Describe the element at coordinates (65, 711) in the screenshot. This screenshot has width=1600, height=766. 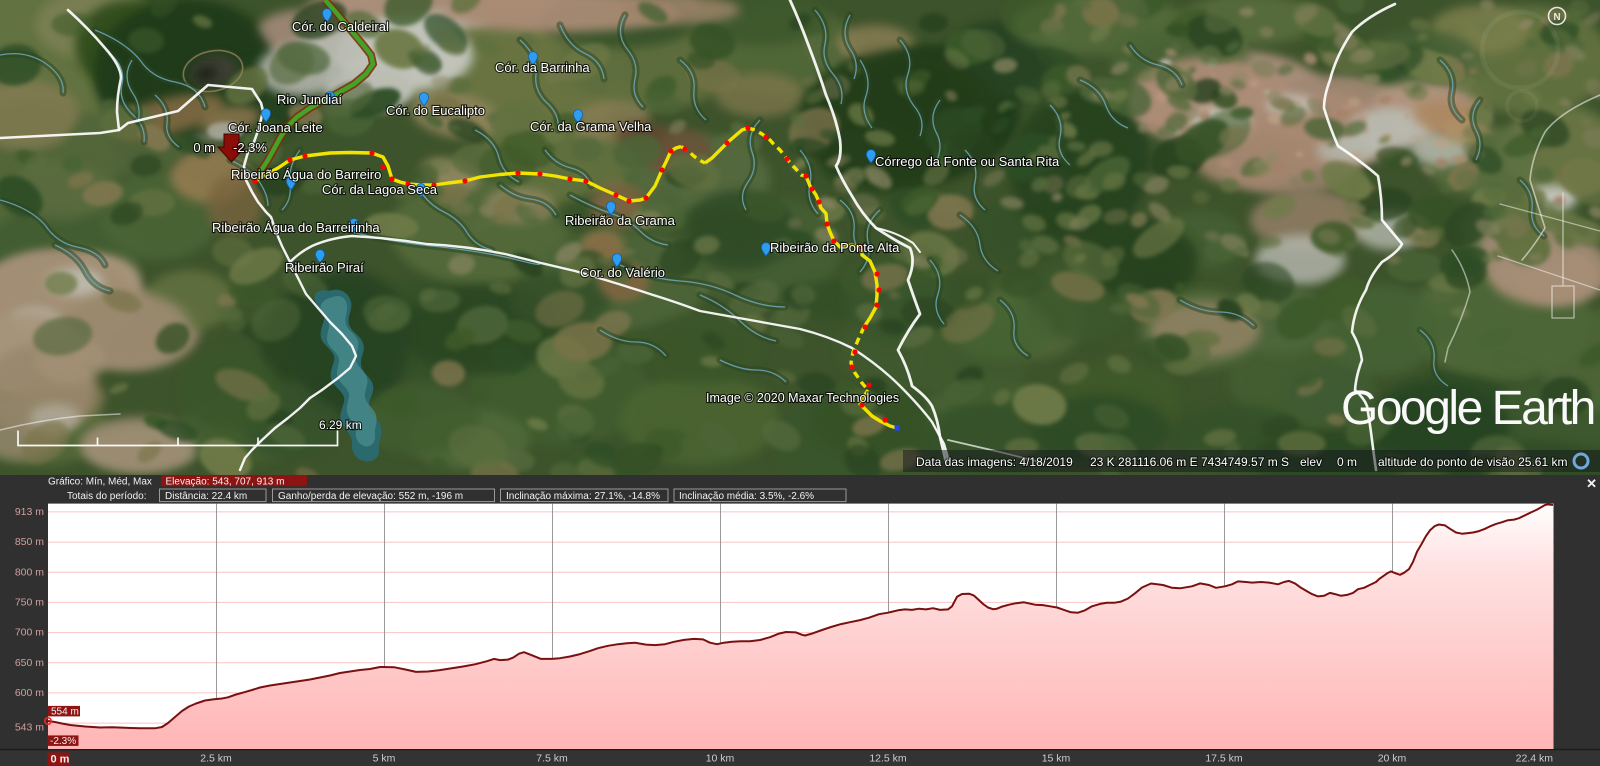
I see `svg-text: 554 m` at that location.